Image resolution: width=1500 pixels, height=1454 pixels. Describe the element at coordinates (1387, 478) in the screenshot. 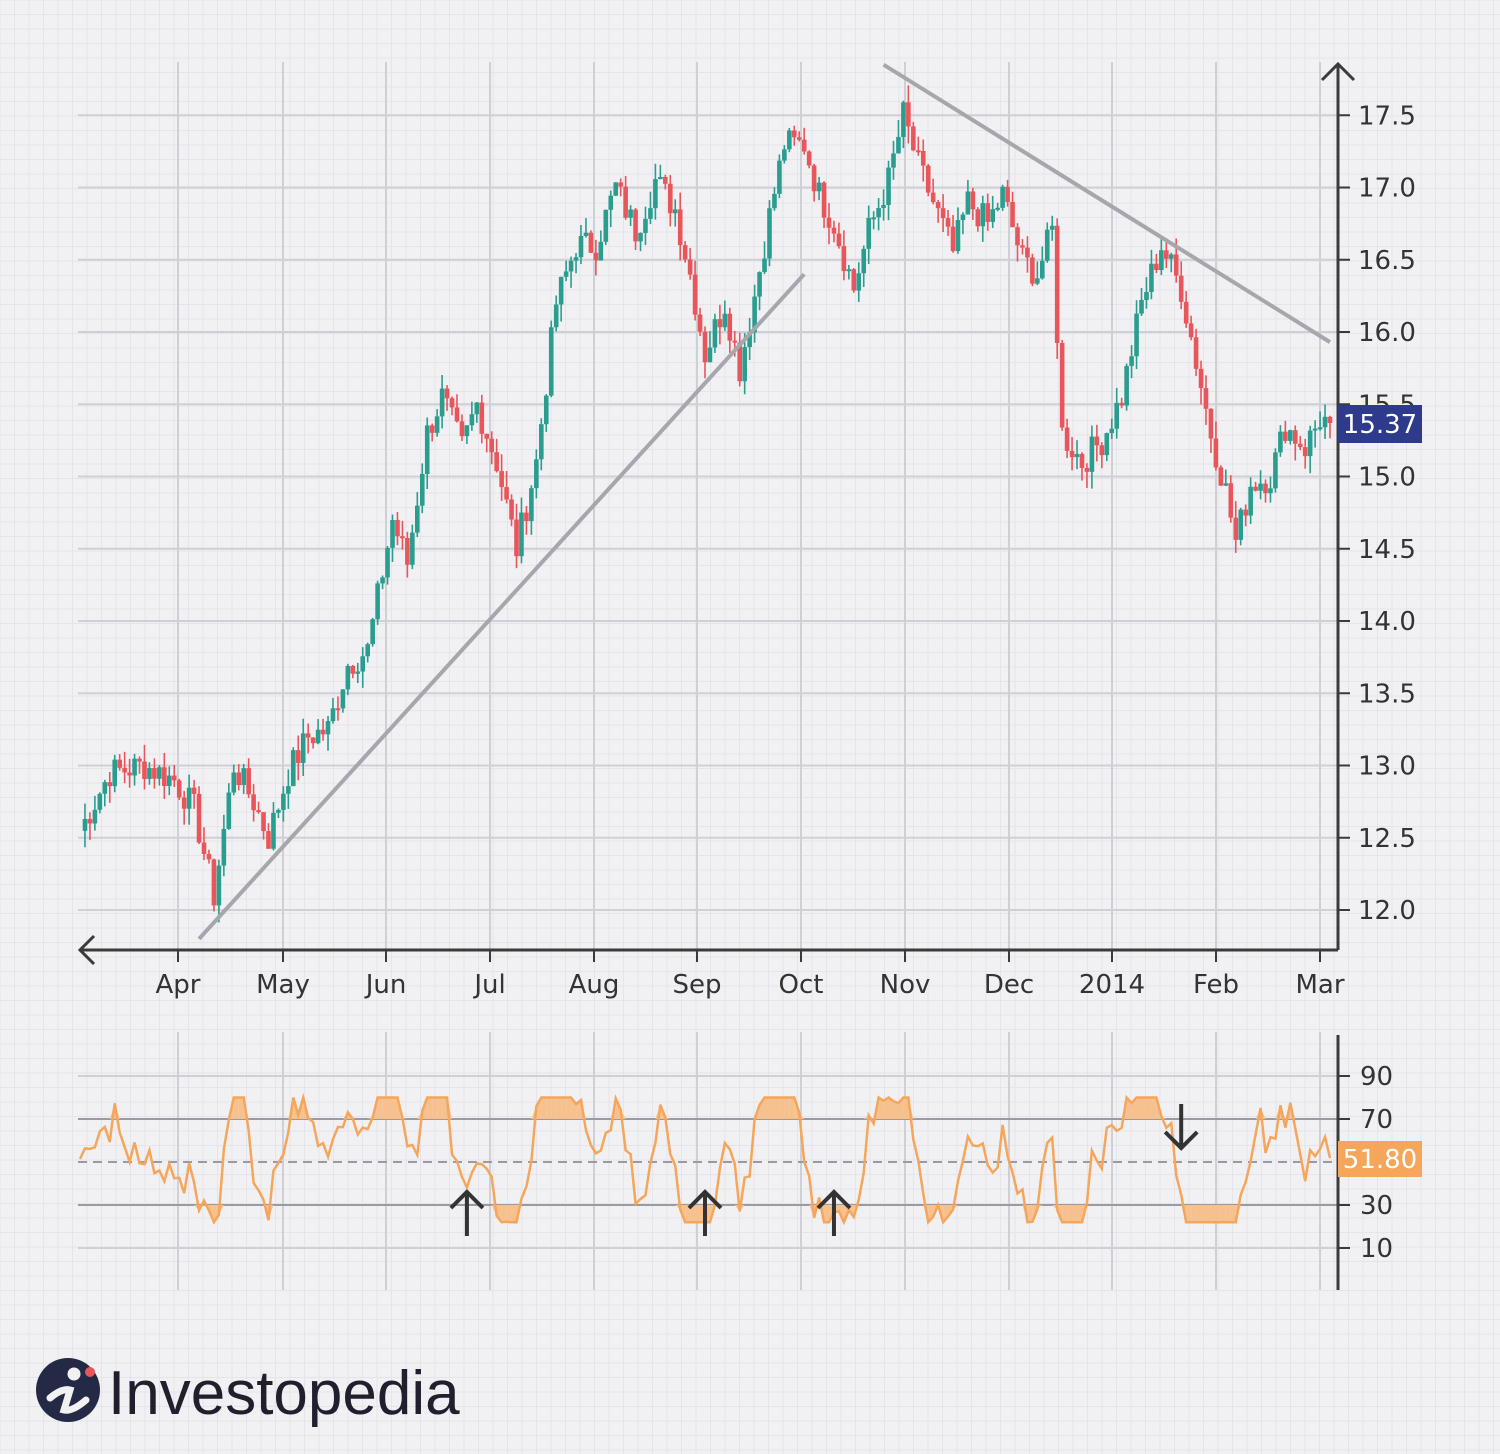

I see `price-tick-label: 15.0` at that location.